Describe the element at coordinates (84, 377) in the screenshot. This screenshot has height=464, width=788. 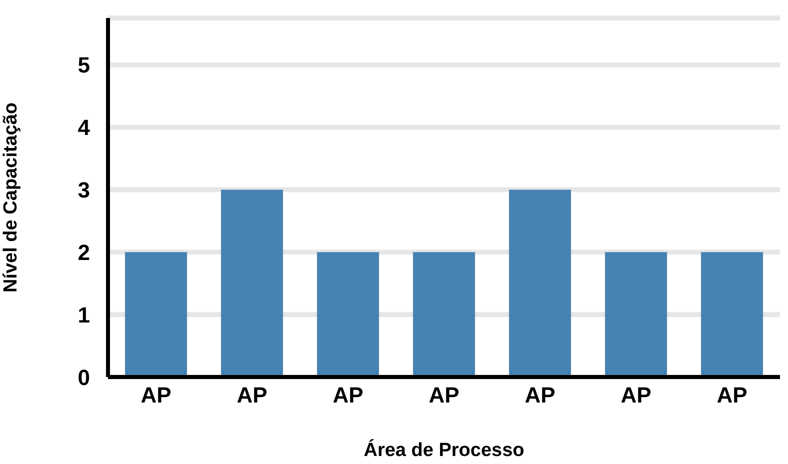
I see `y-tick-label: 0` at that location.